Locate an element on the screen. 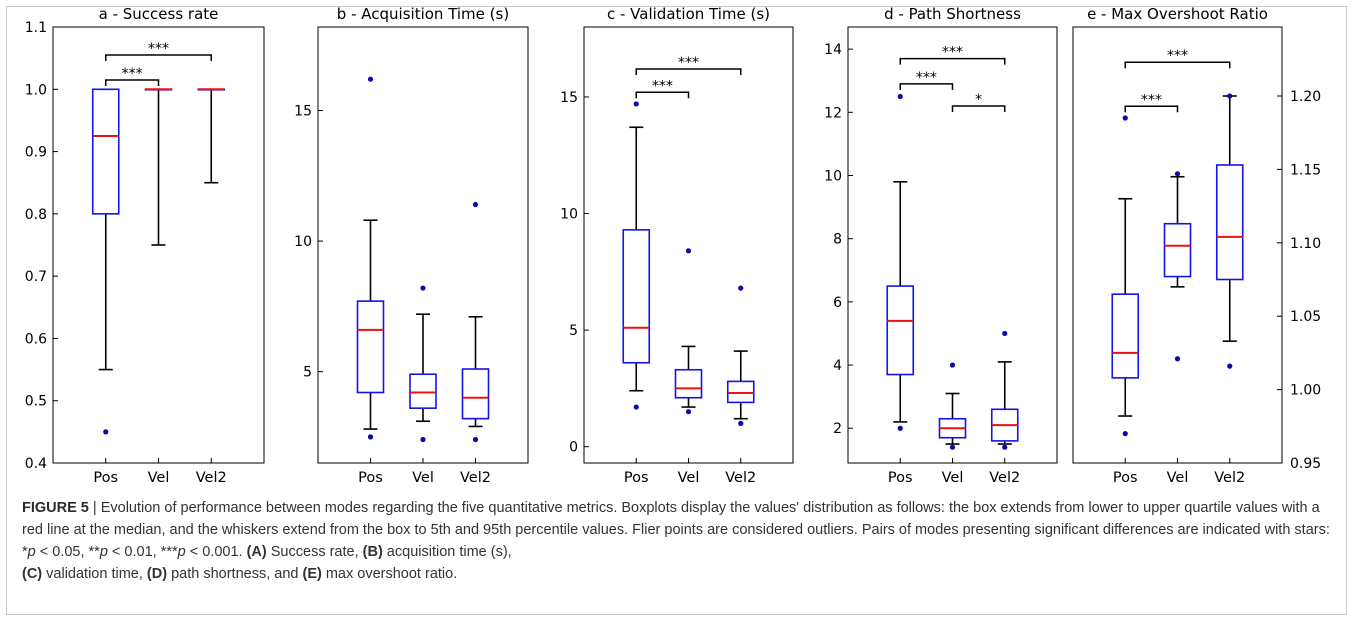 Image resolution: width=1355 pixels, height=621 pixels. caption-p-3: p is located at coordinates (181, 552).